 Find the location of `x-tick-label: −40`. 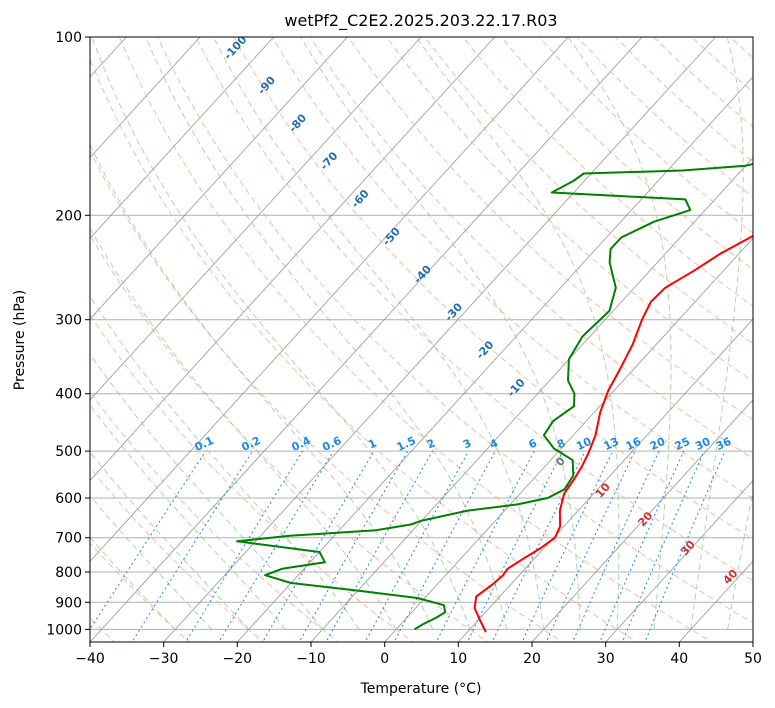

x-tick-label: −40 is located at coordinates (90, 659).